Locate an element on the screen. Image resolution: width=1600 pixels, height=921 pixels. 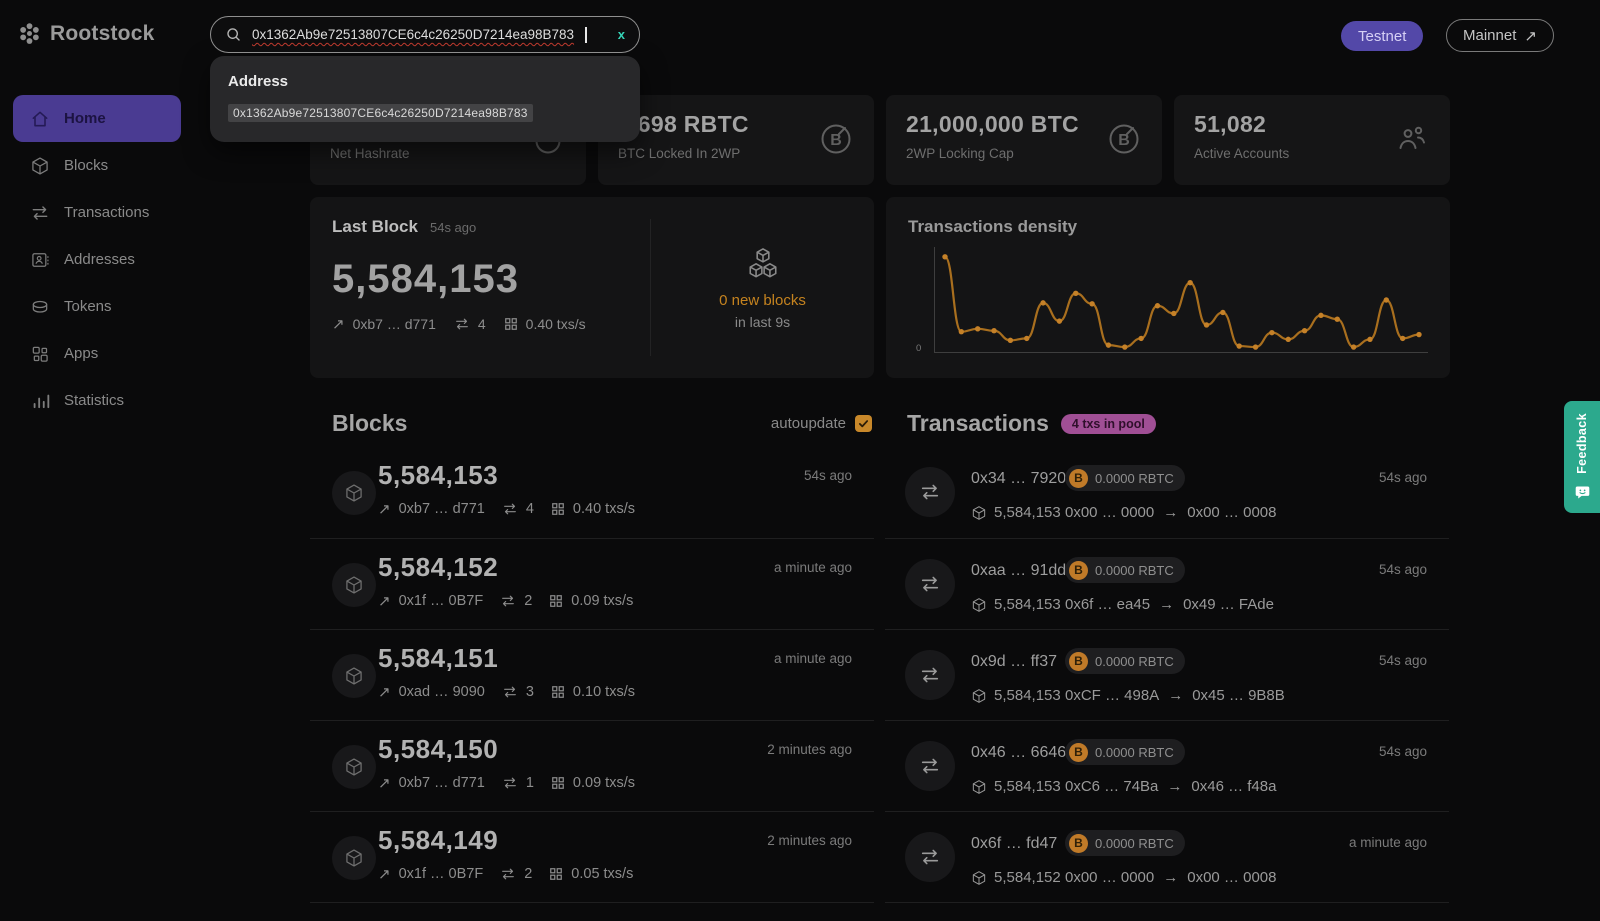
block-number: 5,584,150 is located at coordinates (438, 749).